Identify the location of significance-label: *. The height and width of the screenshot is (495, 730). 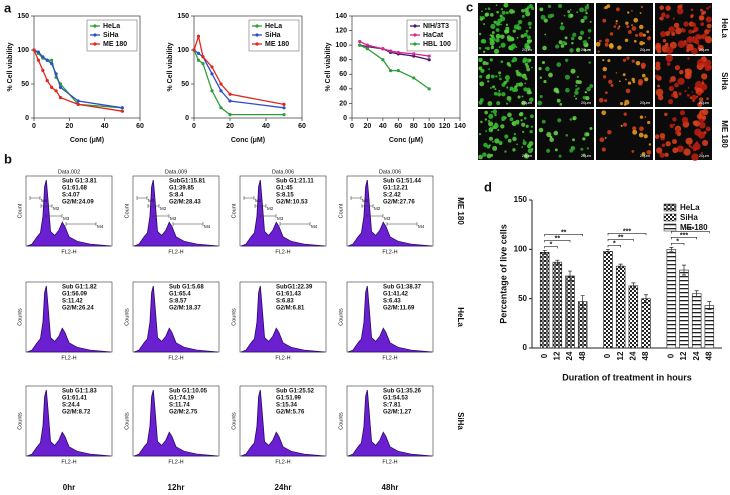
(551, 245).